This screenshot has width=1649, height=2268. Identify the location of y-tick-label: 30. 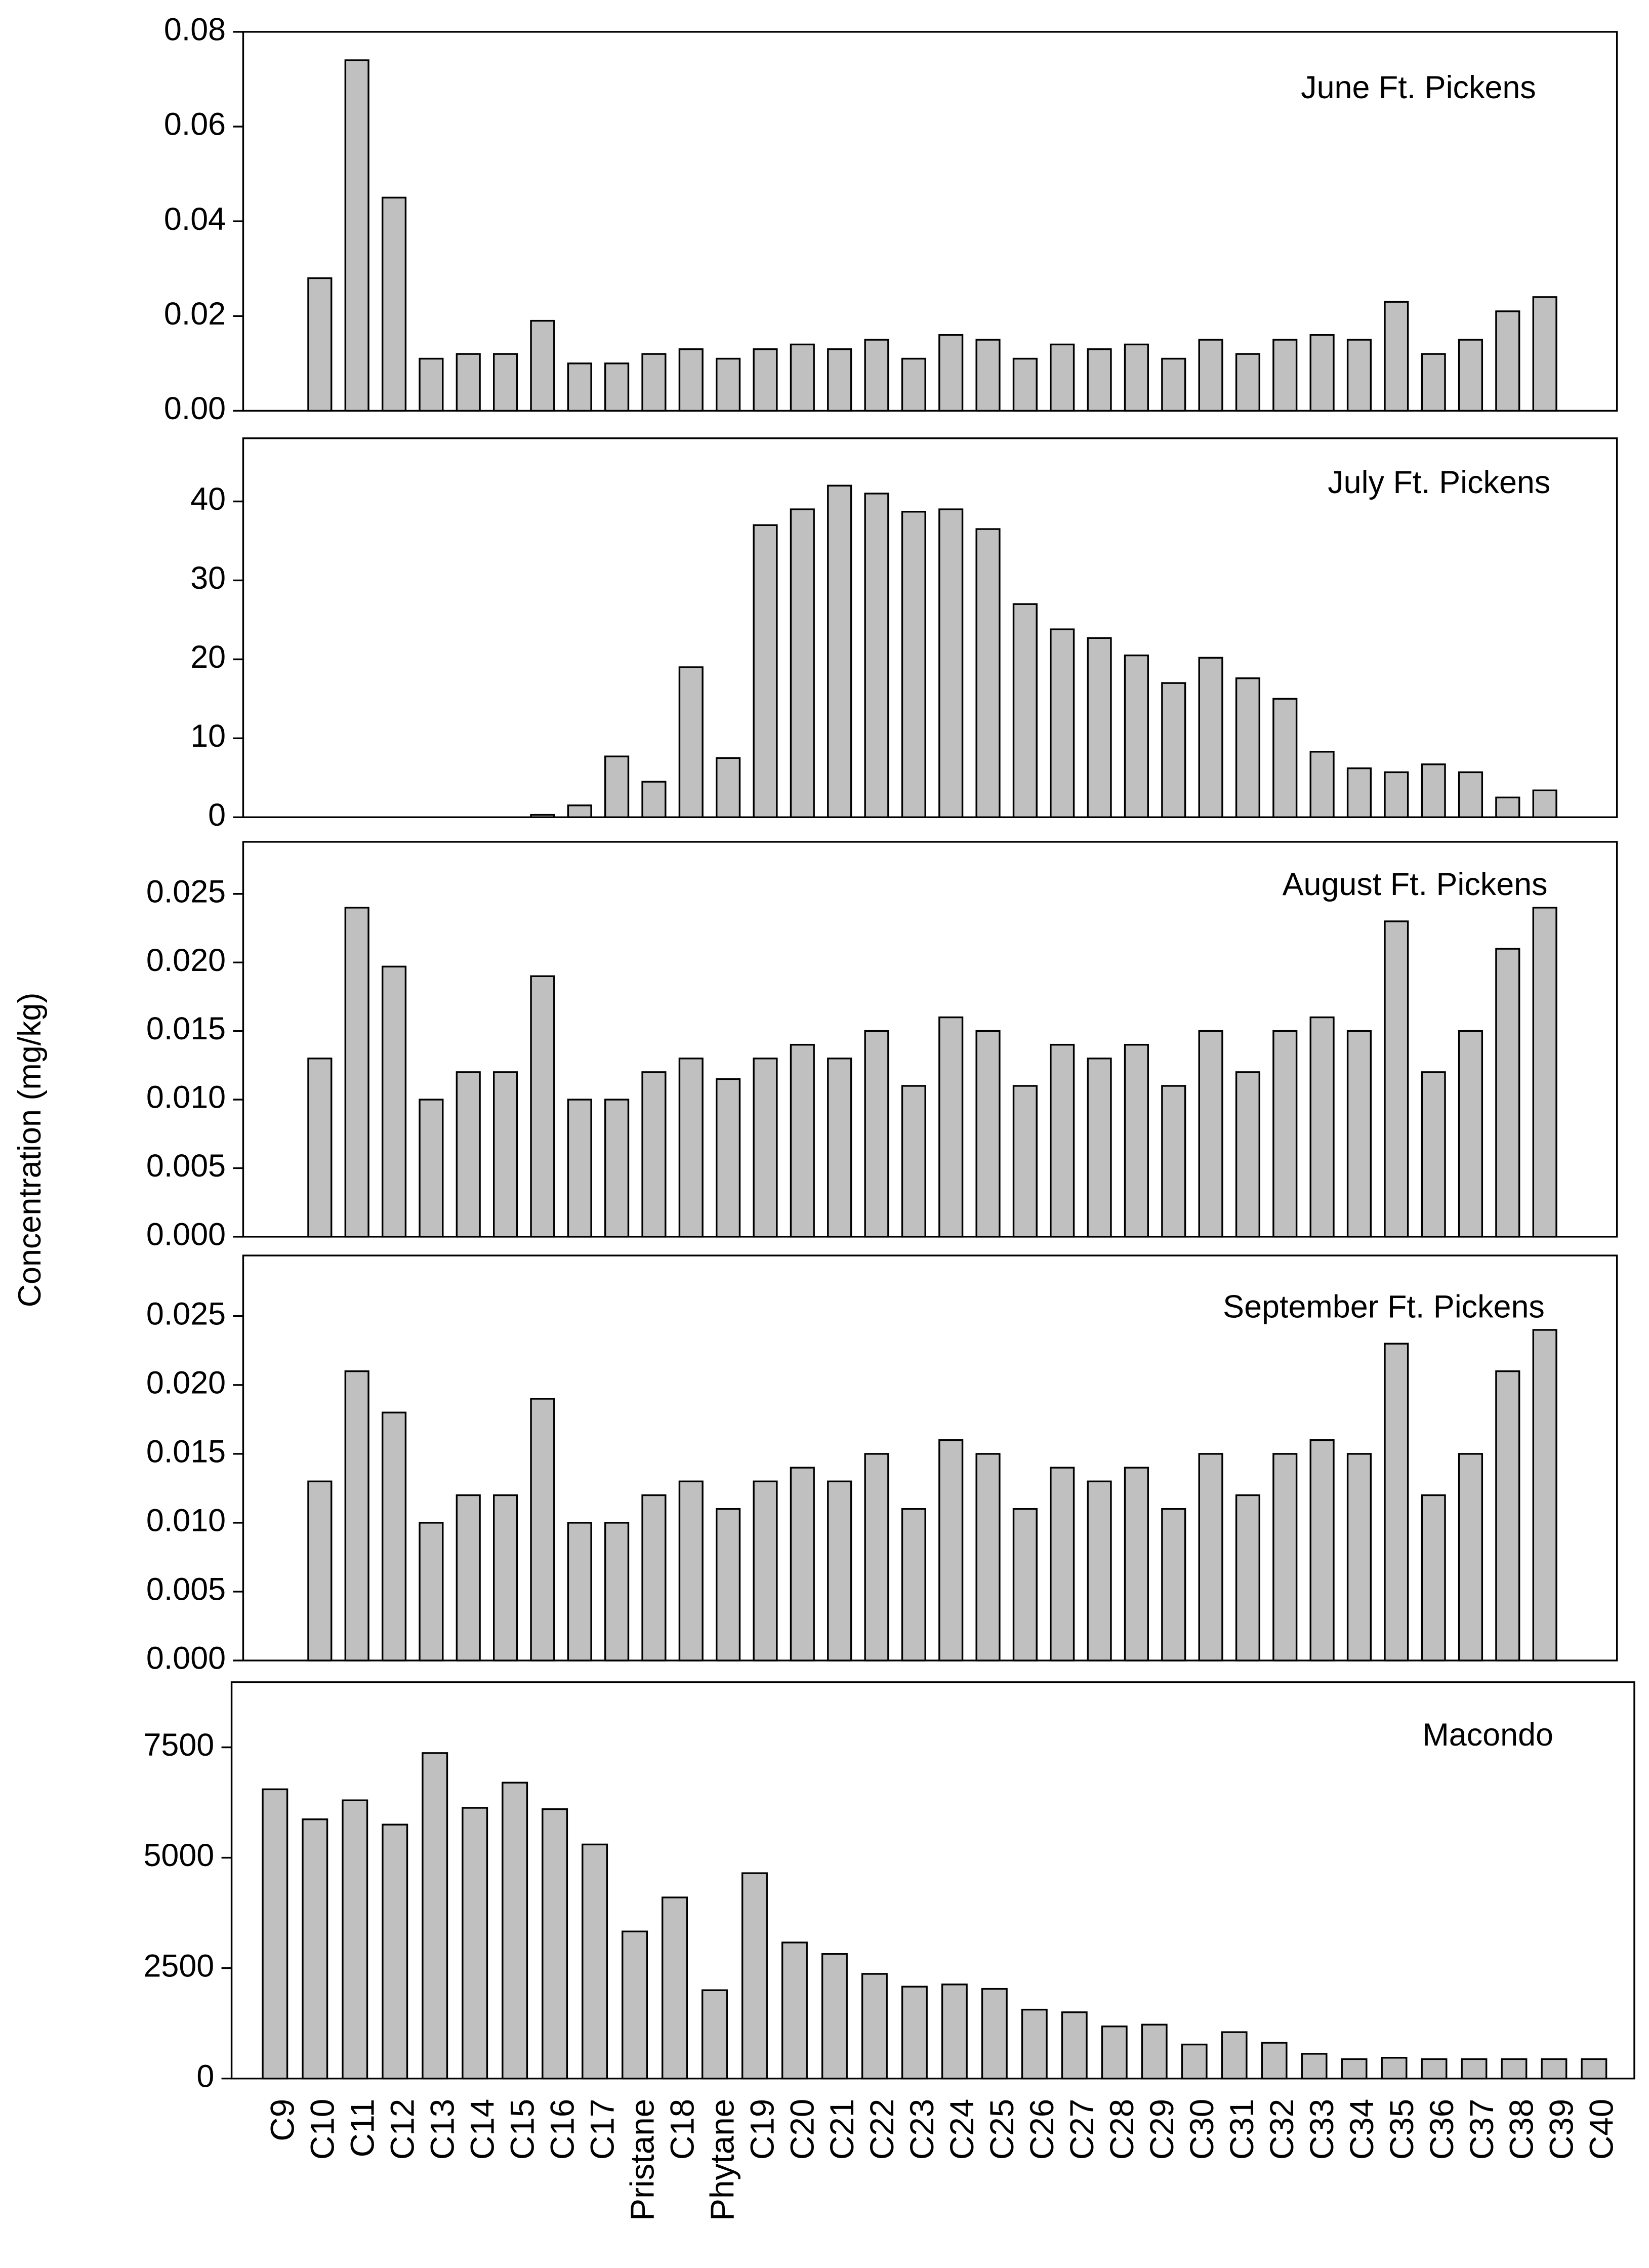
(208, 578).